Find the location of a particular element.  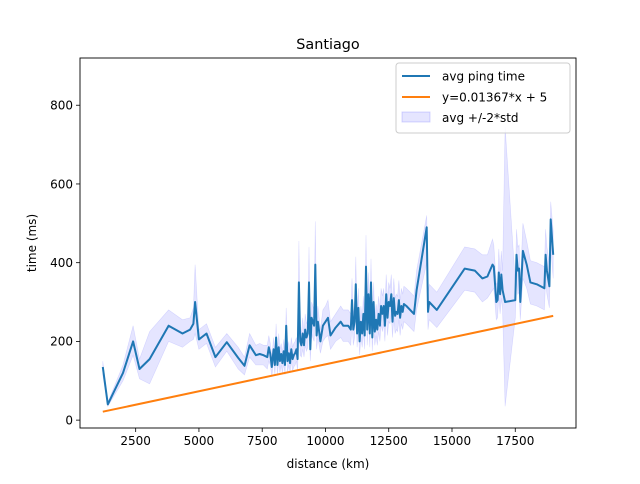

legend-swatch-band is located at coordinates (416, 117).